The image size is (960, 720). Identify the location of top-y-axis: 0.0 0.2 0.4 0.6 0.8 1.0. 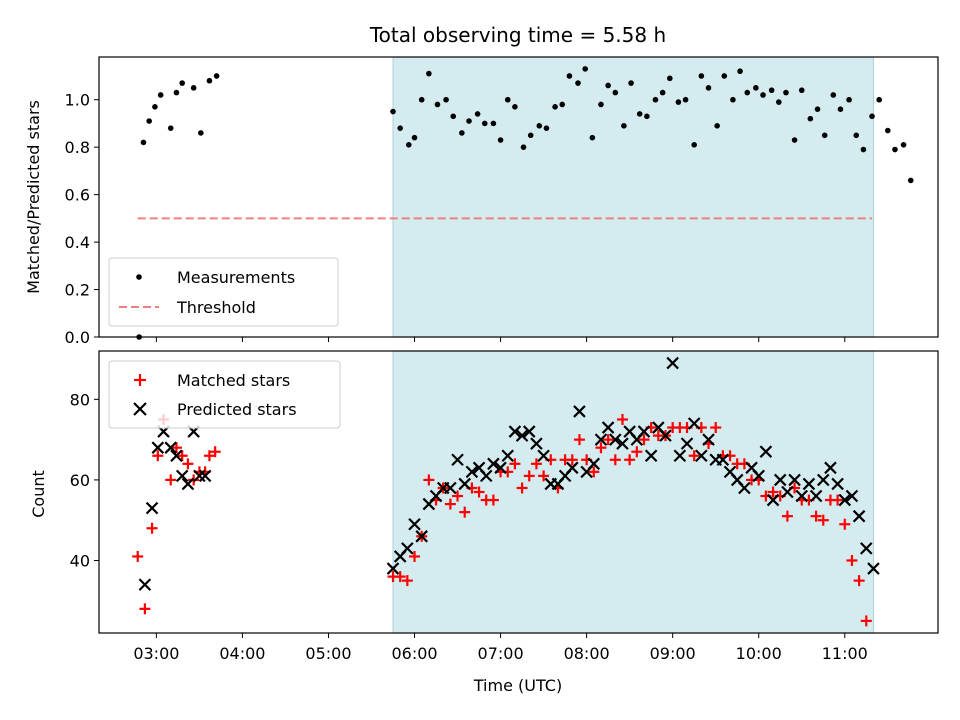
(82, 219).